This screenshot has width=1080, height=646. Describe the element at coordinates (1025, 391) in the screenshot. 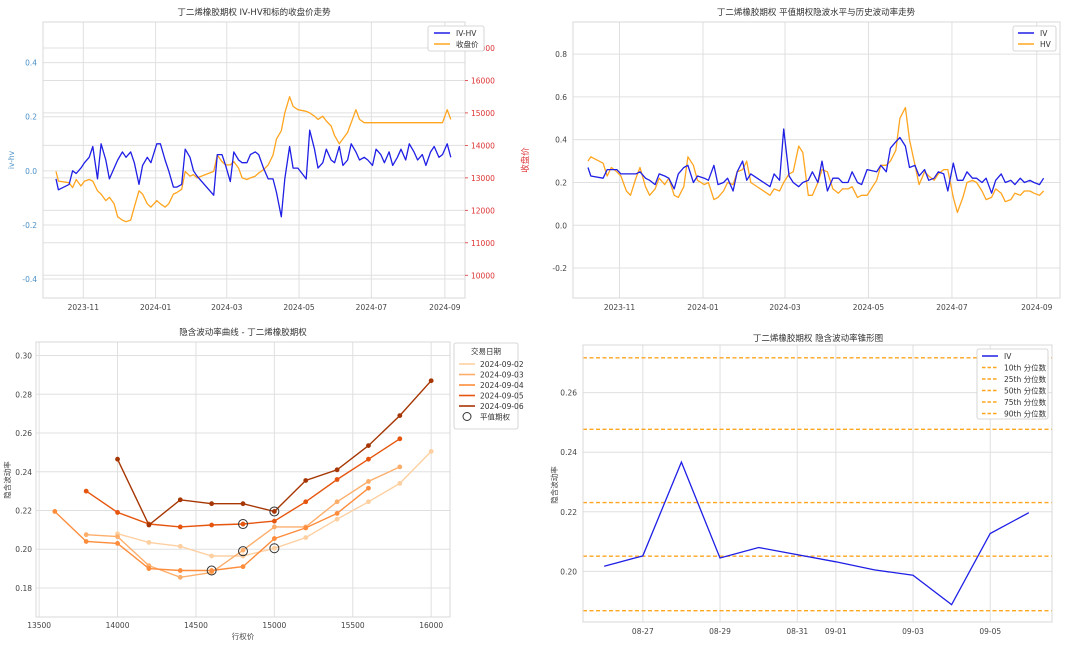

I see `legend-label: 50th 分位数` at that location.